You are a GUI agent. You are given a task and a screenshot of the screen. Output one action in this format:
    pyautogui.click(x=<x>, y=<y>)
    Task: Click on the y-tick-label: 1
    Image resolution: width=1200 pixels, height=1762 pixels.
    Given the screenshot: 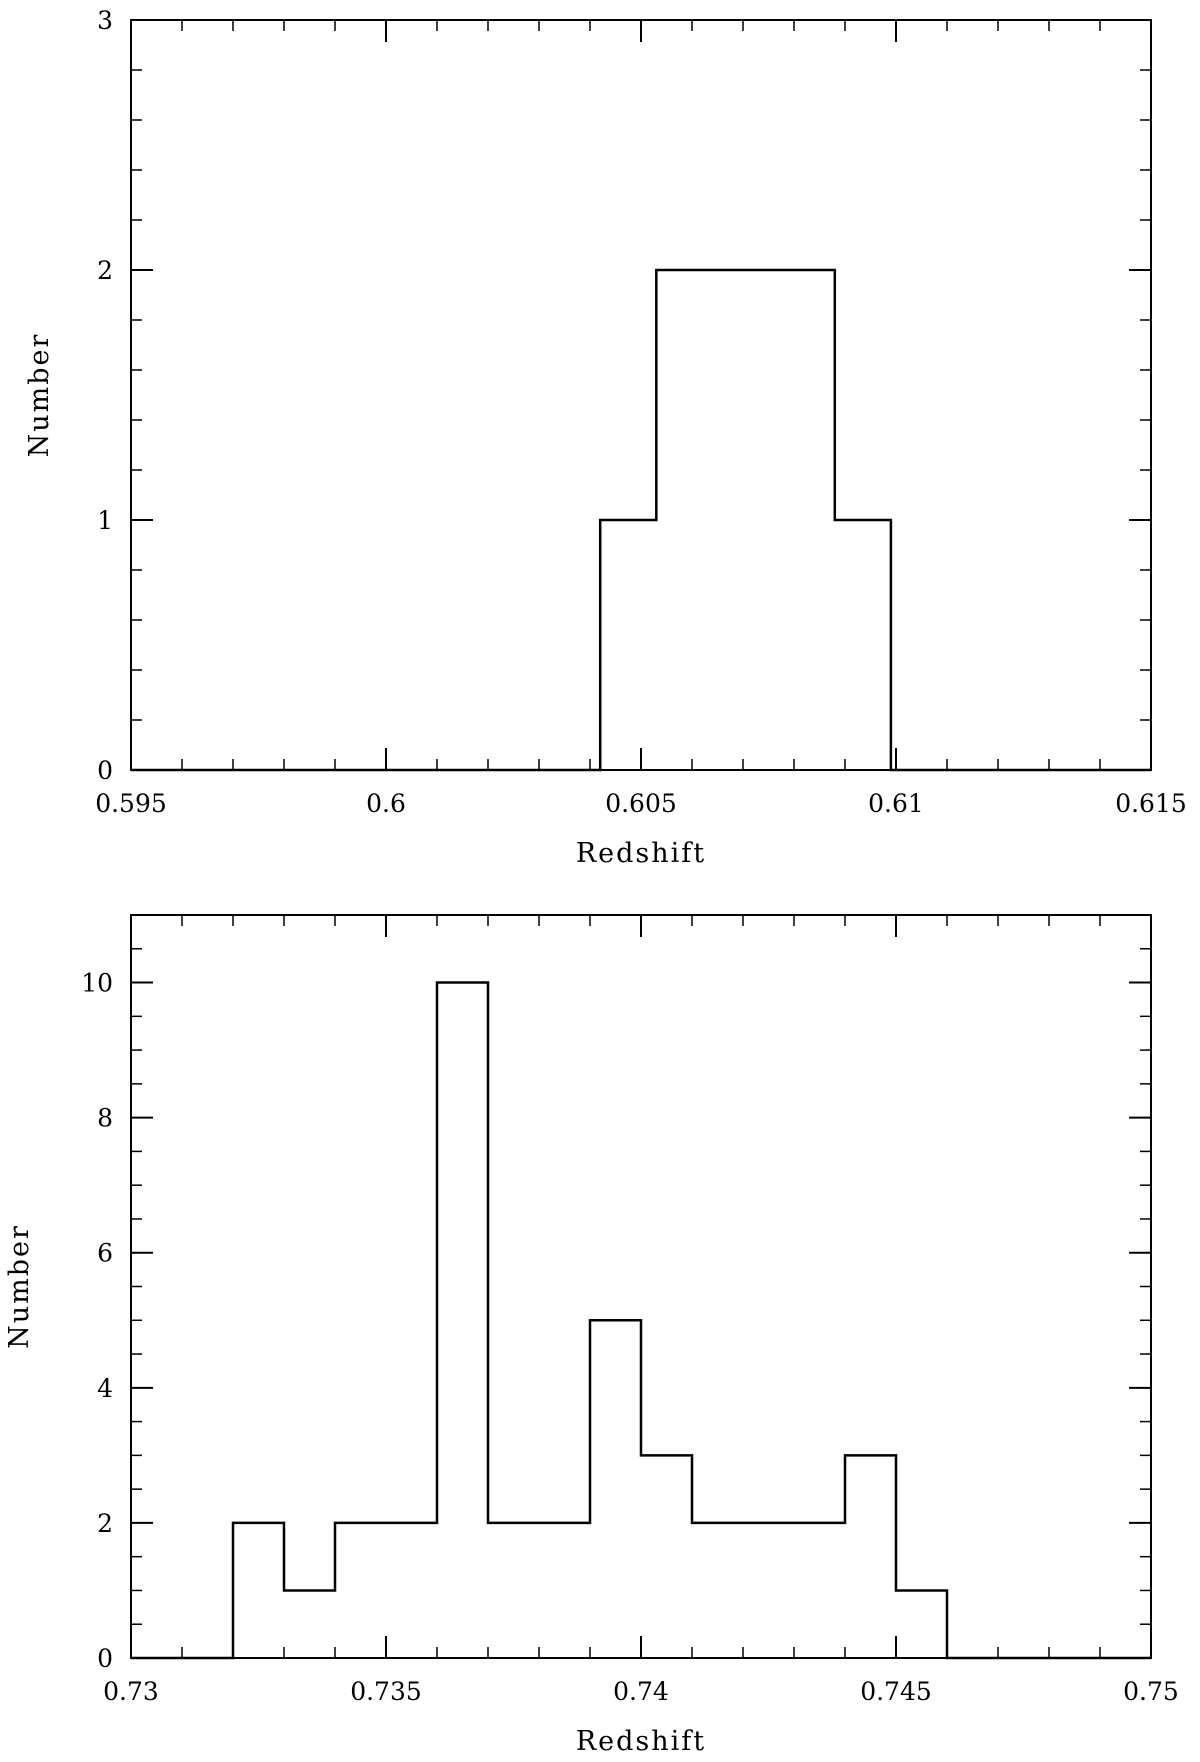 What is the action you would take?
    pyautogui.click(x=105, y=520)
    